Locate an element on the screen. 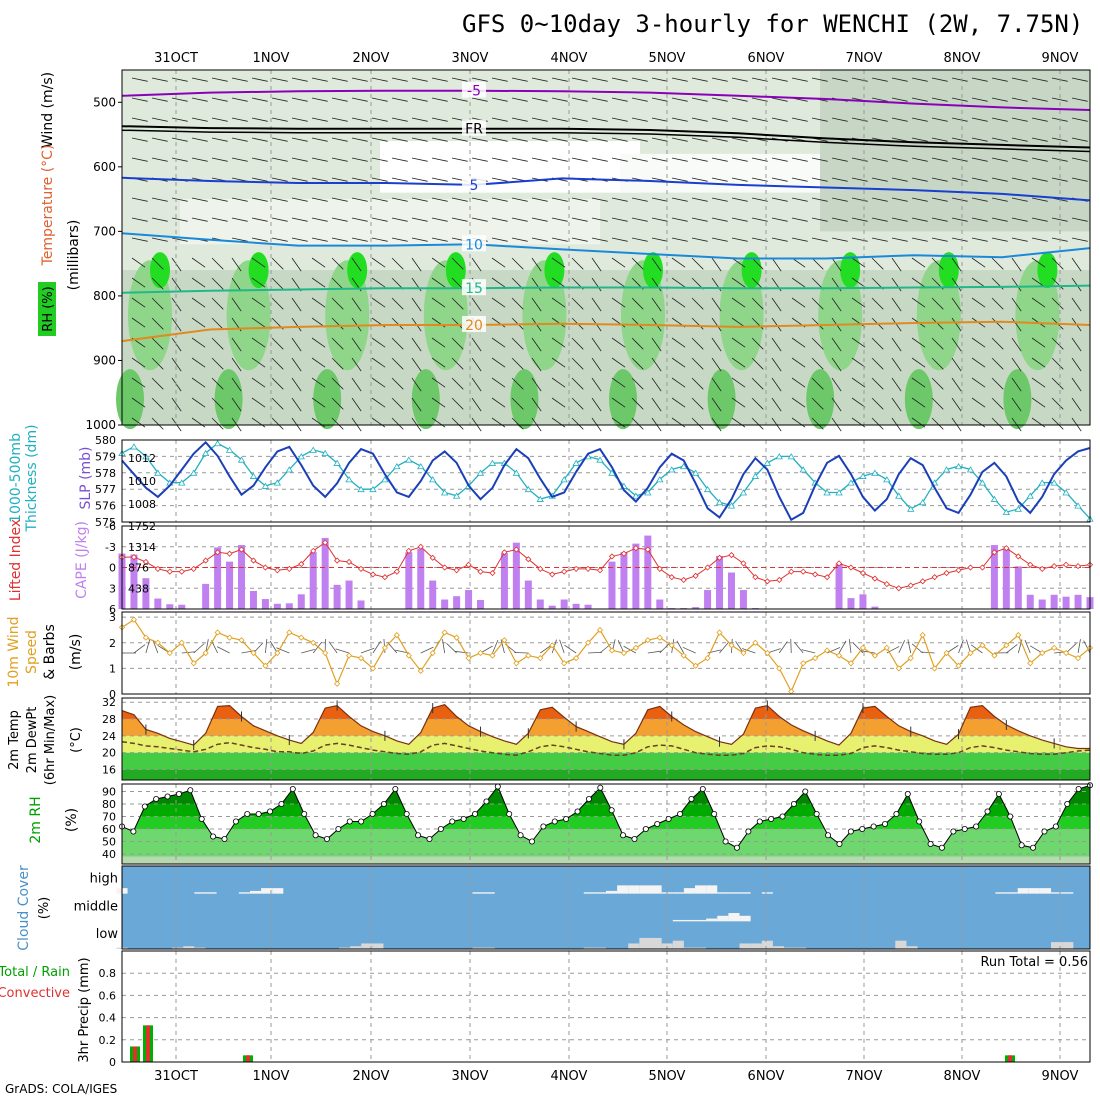 The image size is (1100, 1100). temp-band is located at coordinates (606, 774).